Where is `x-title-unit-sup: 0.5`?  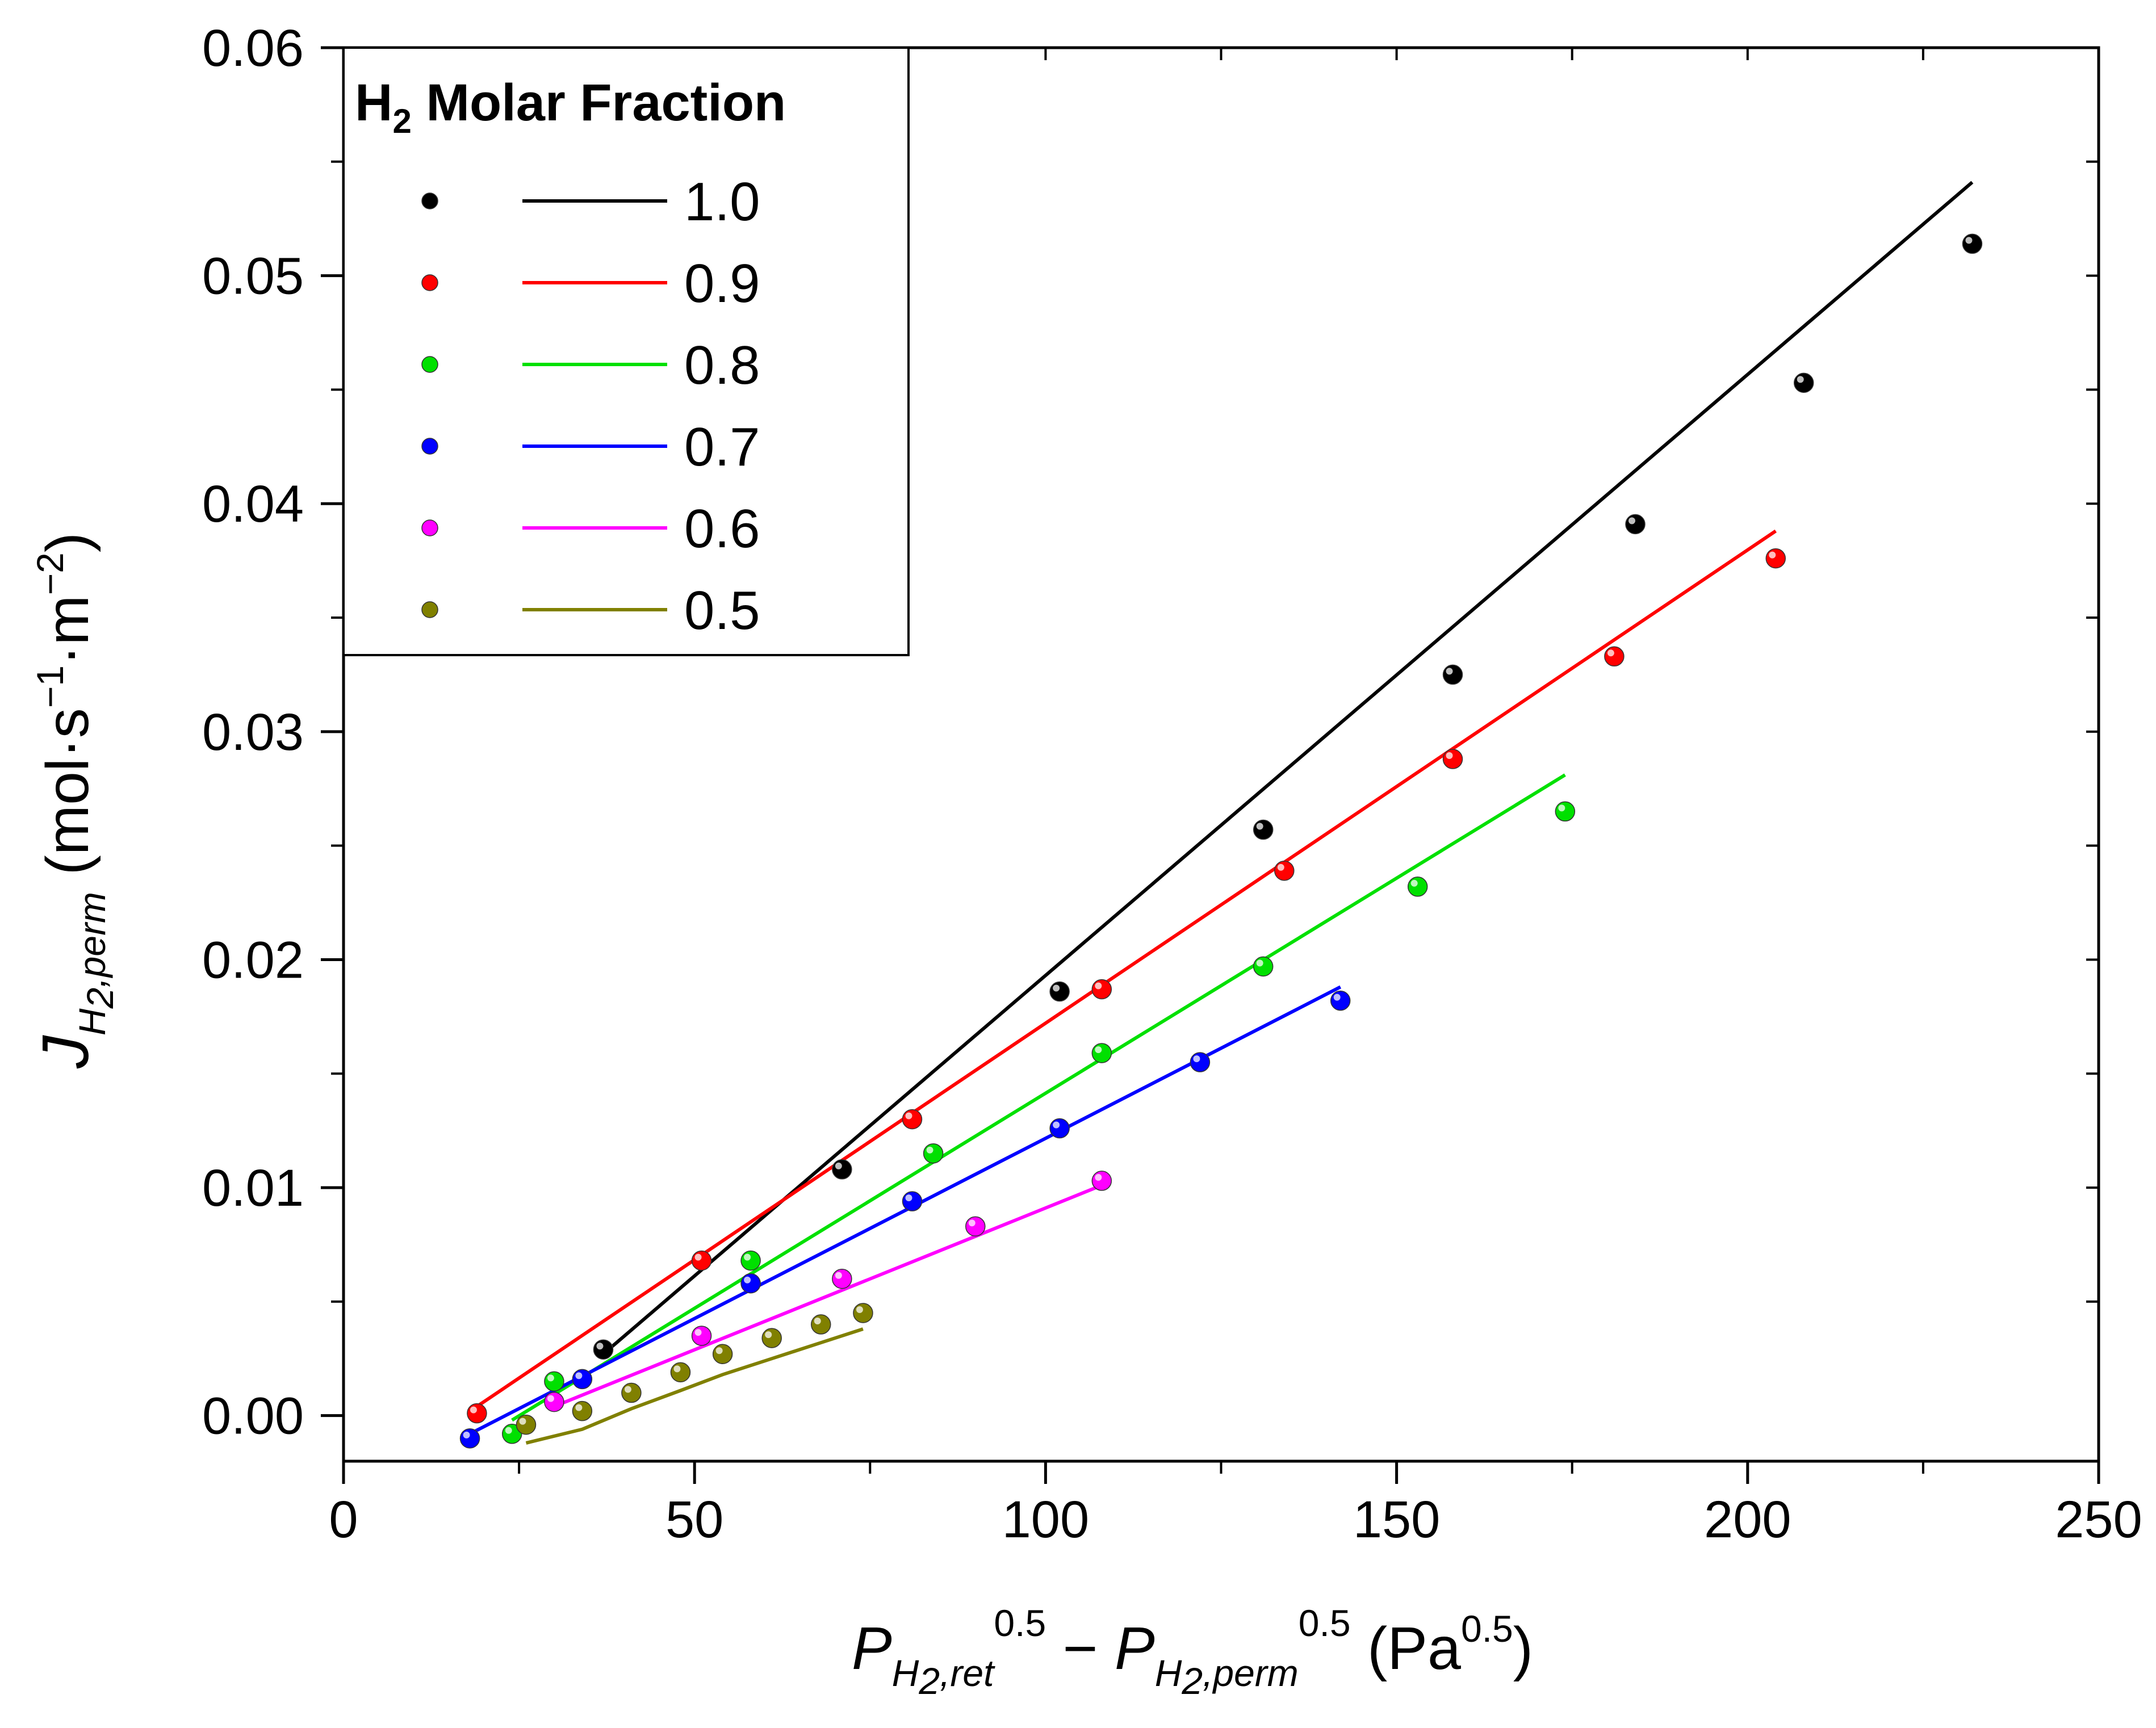
x-title-unit-sup: 0.5 is located at coordinates (1487, 1629).